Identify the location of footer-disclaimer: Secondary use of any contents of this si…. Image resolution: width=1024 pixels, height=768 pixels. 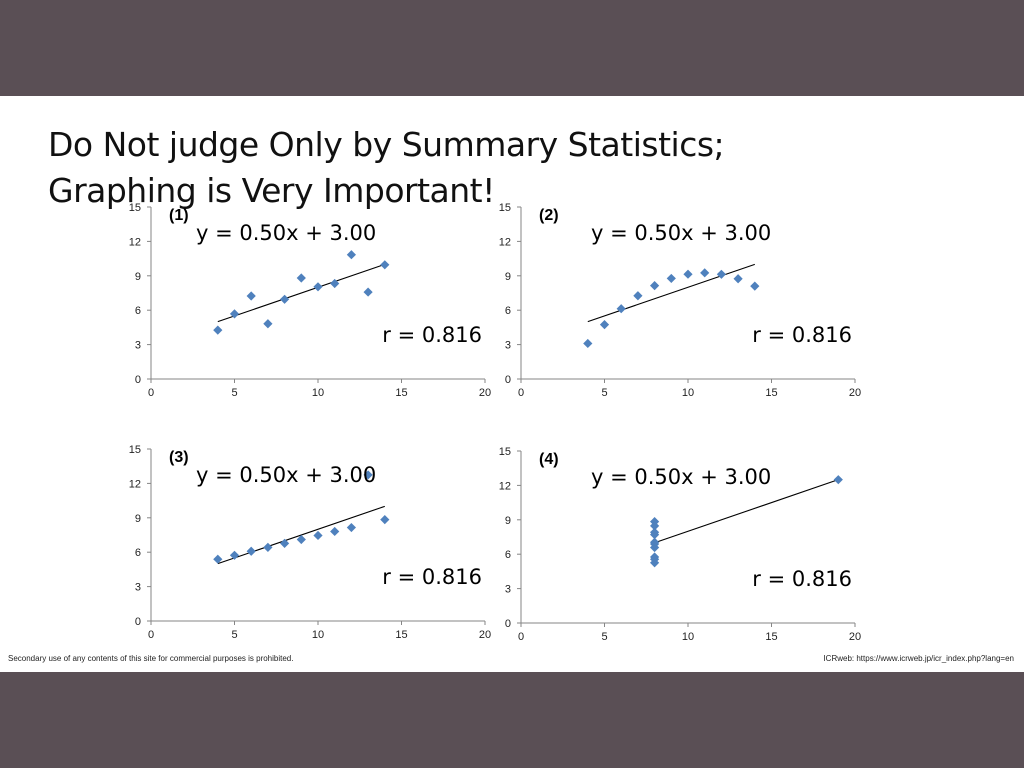
(151, 658).